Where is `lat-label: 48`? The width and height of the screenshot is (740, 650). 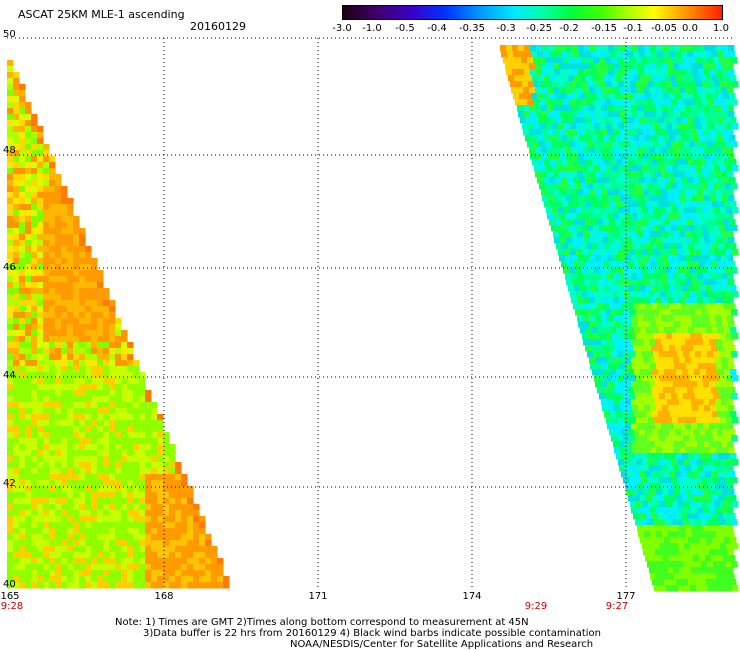
lat-label: 48 is located at coordinates (9, 150).